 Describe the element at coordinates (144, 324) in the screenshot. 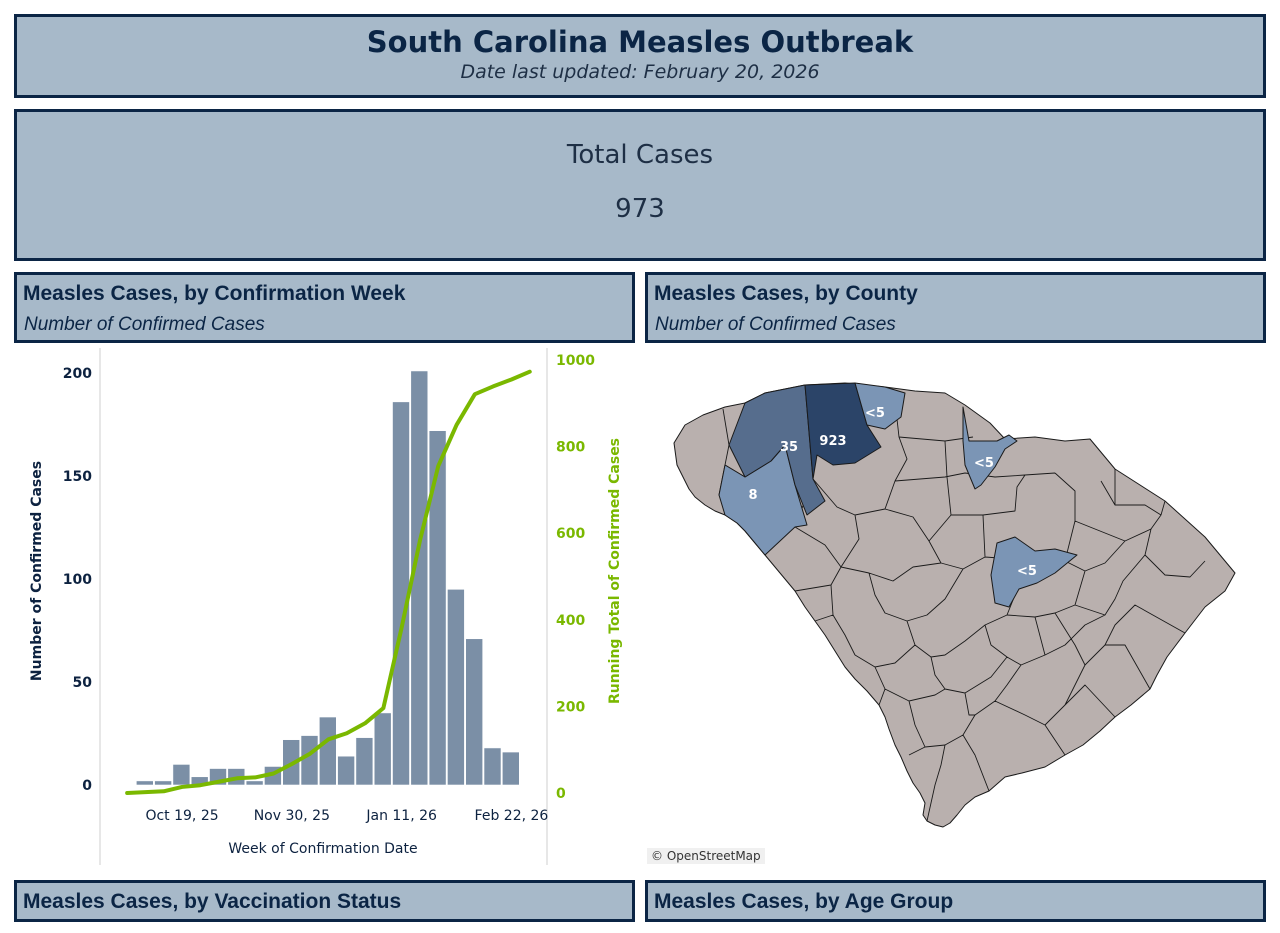

I see `week-chart-subtitle: Number of Confirmed Cases` at that location.